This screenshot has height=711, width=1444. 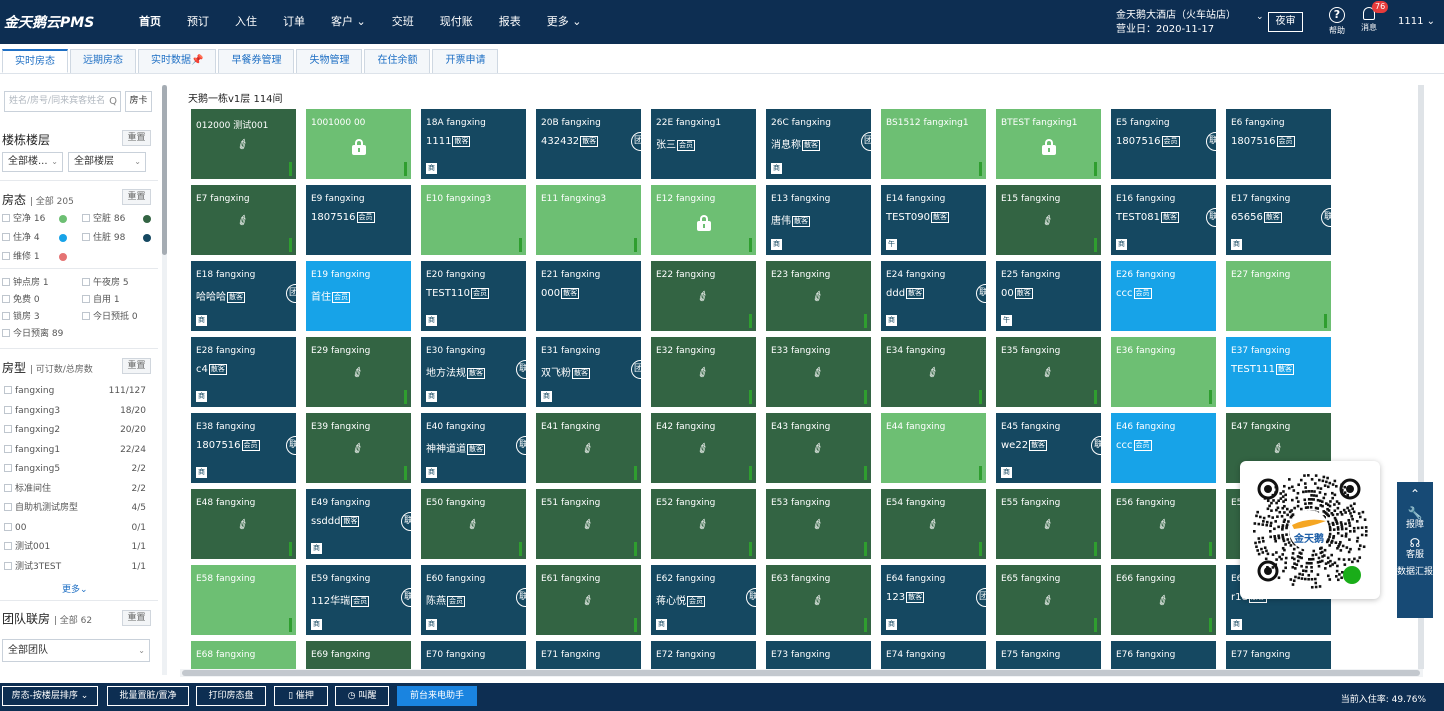 What do you see at coordinates (243, 524) in the screenshot?
I see `room-card: E48 fangxing ✐` at bounding box center [243, 524].